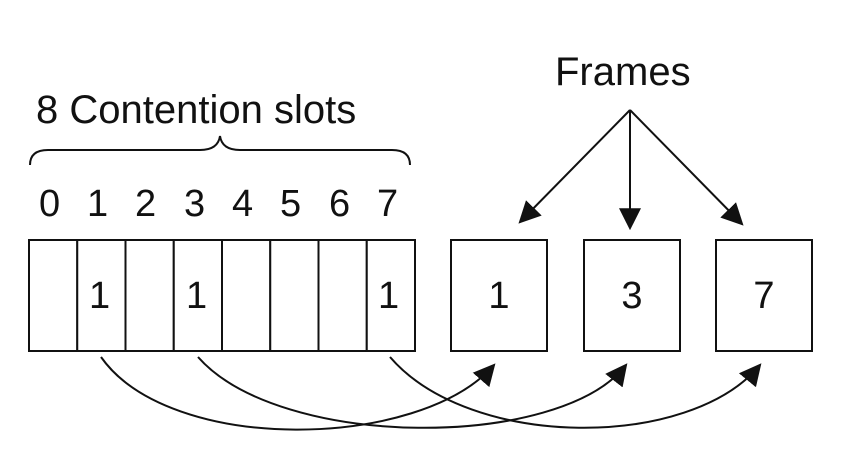 The image size is (848, 466). I want to click on slot-to-frame-arrows, so click(431, 393).